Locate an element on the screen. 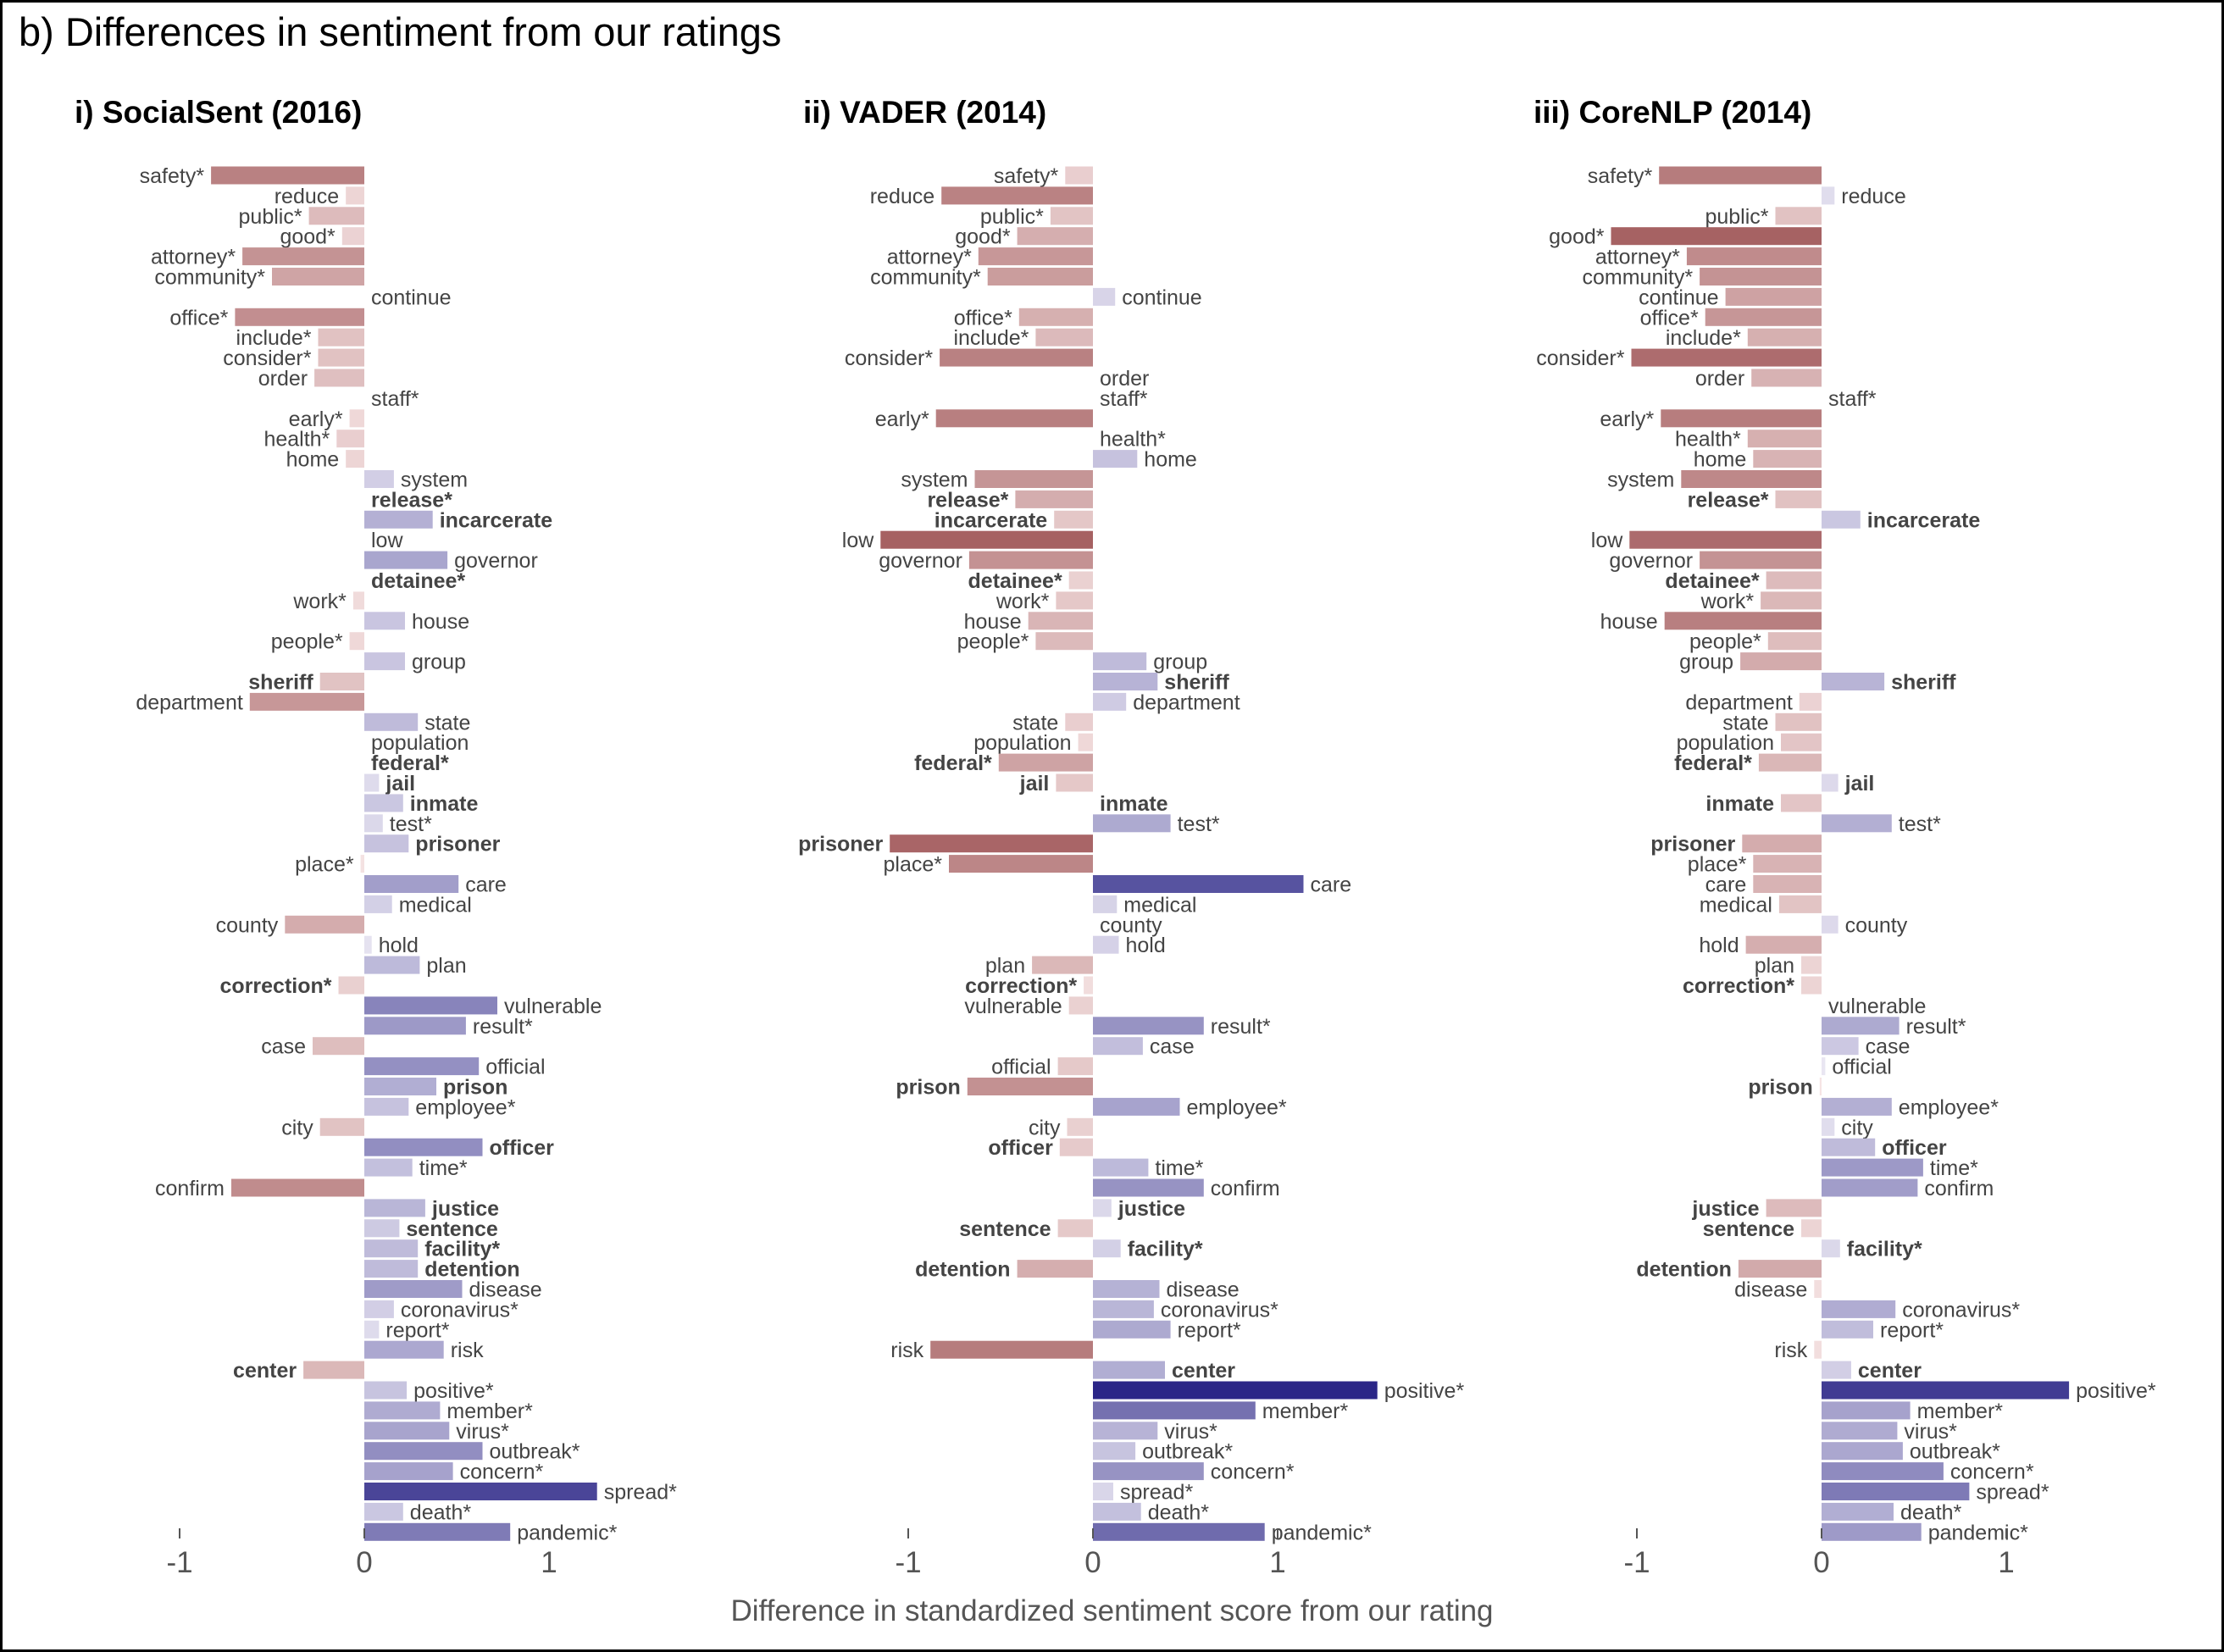 Image resolution: width=2224 pixels, height=1652 pixels. x-tick-label: 1 is located at coordinates (2006, 1562).